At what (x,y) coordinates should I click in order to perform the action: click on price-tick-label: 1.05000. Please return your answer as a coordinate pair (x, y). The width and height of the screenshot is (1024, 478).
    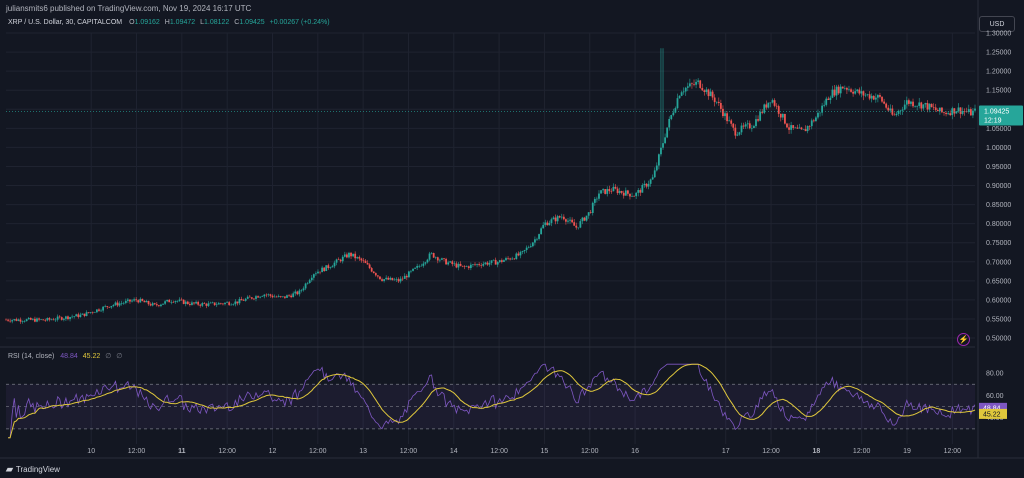
    Looking at the image, I should click on (998, 129).